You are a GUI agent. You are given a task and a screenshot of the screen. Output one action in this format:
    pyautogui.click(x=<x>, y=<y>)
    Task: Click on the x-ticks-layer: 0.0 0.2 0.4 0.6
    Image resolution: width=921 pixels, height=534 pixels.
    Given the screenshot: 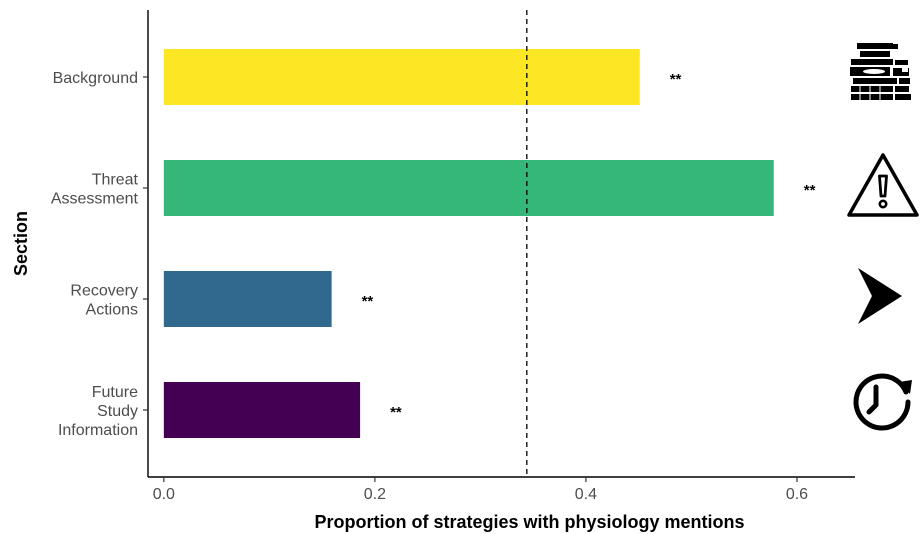 What is the action you would take?
    pyautogui.click(x=480, y=490)
    